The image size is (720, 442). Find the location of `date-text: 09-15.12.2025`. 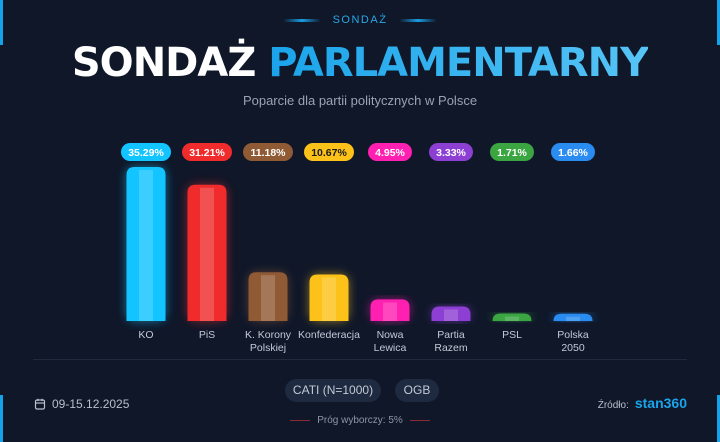

date-text: 09-15.12.2025 is located at coordinates (91, 404).